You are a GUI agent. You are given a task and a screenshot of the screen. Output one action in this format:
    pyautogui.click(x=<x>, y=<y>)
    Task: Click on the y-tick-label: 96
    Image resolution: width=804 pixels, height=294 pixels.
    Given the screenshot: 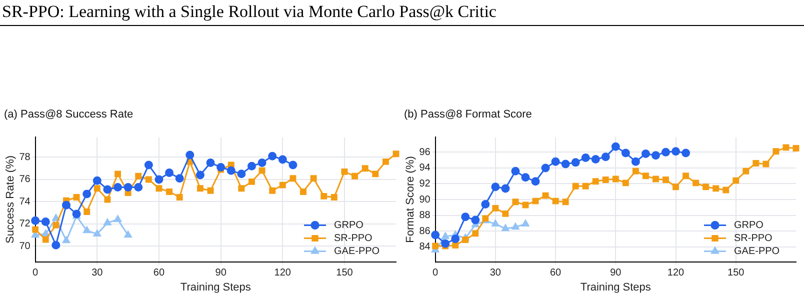 What is the action you would take?
    pyautogui.click(x=425, y=152)
    